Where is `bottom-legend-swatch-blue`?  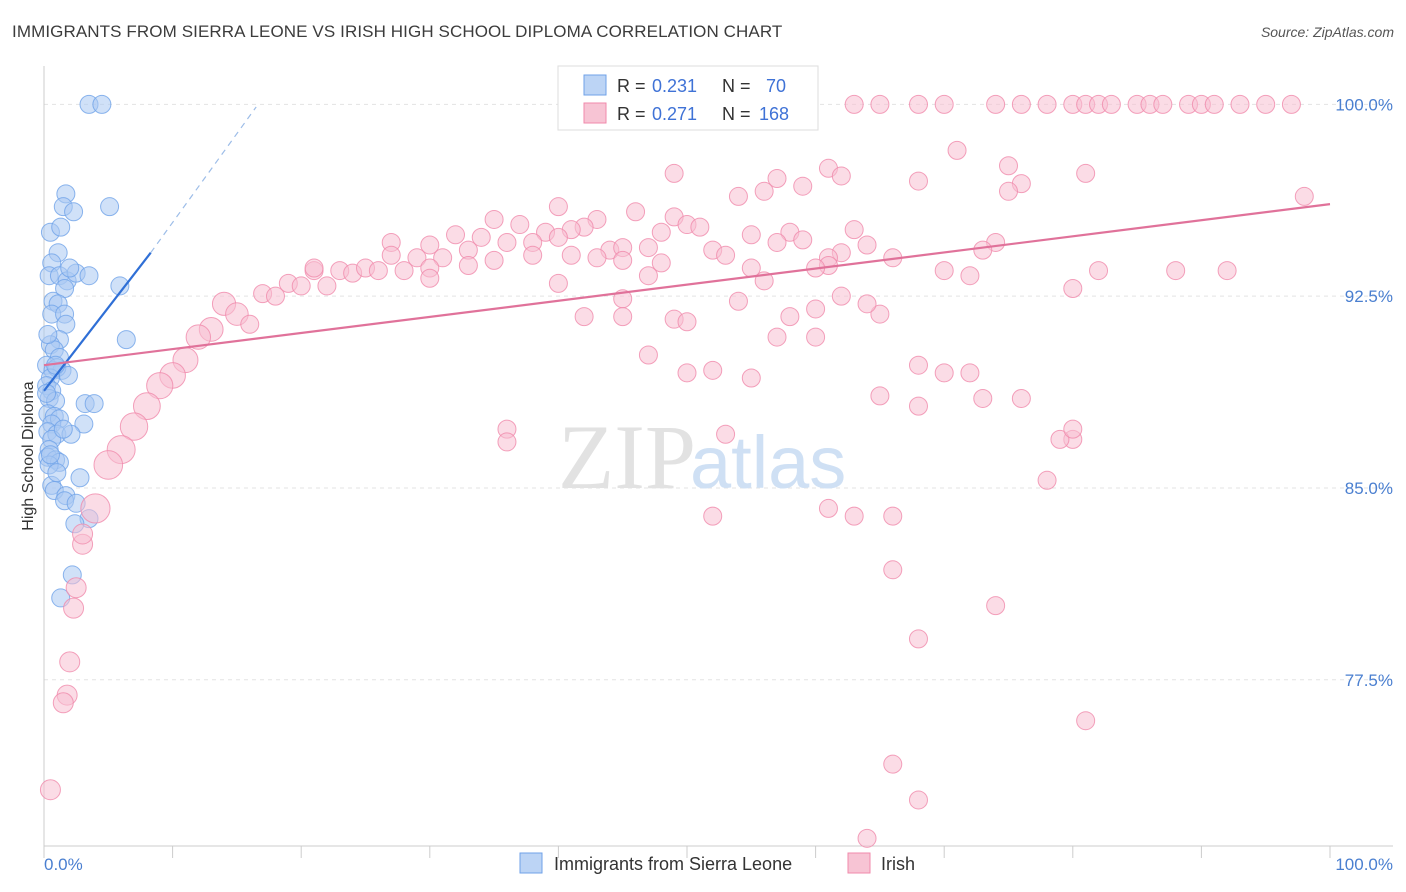 bottom-legend-swatch-blue is located at coordinates (531, 863).